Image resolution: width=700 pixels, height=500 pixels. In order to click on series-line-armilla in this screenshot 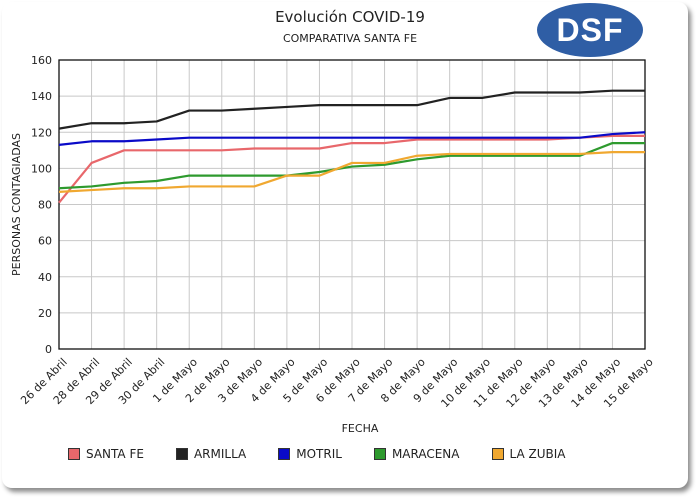, I will do `click(351, 109)`.